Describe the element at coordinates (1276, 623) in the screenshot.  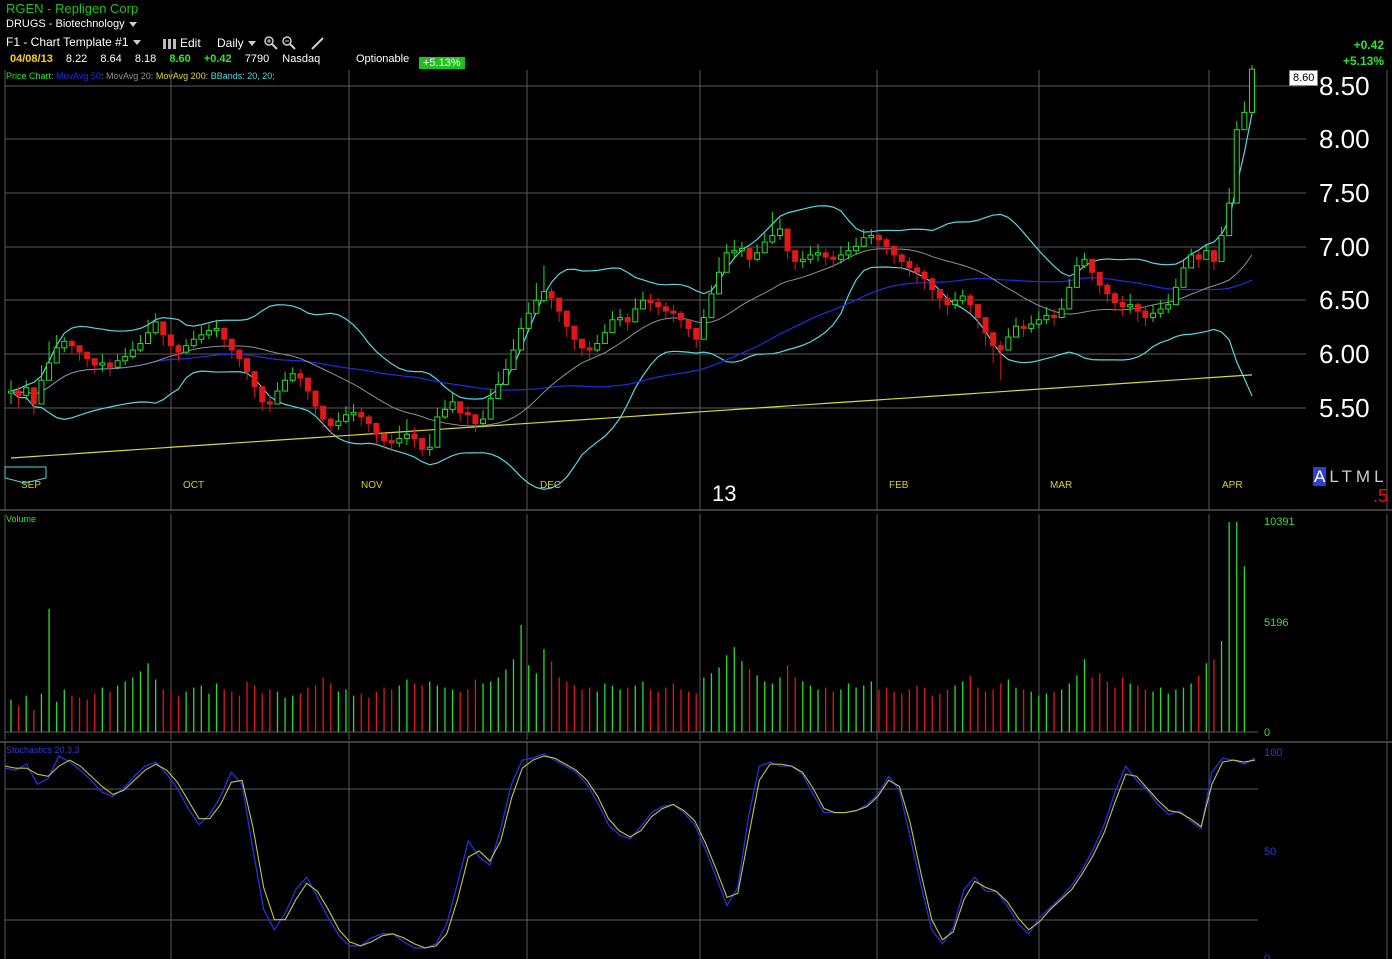
I see `volume-tick: 5196` at that location.